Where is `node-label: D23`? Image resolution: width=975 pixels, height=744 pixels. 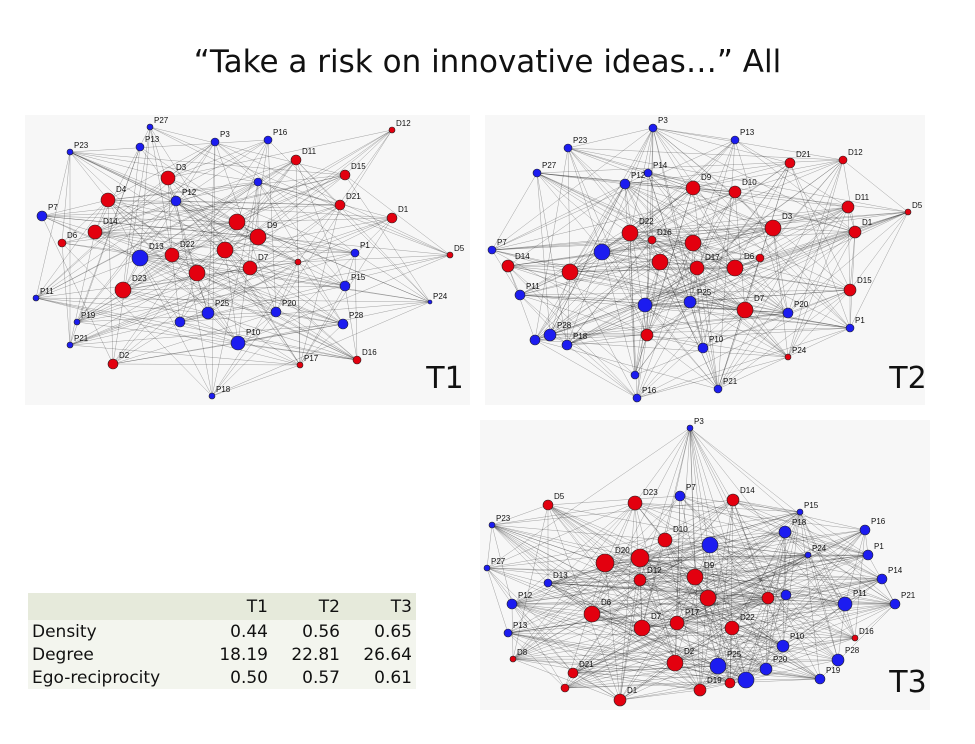
node-label: D23 is located at coordinates (650, 492).